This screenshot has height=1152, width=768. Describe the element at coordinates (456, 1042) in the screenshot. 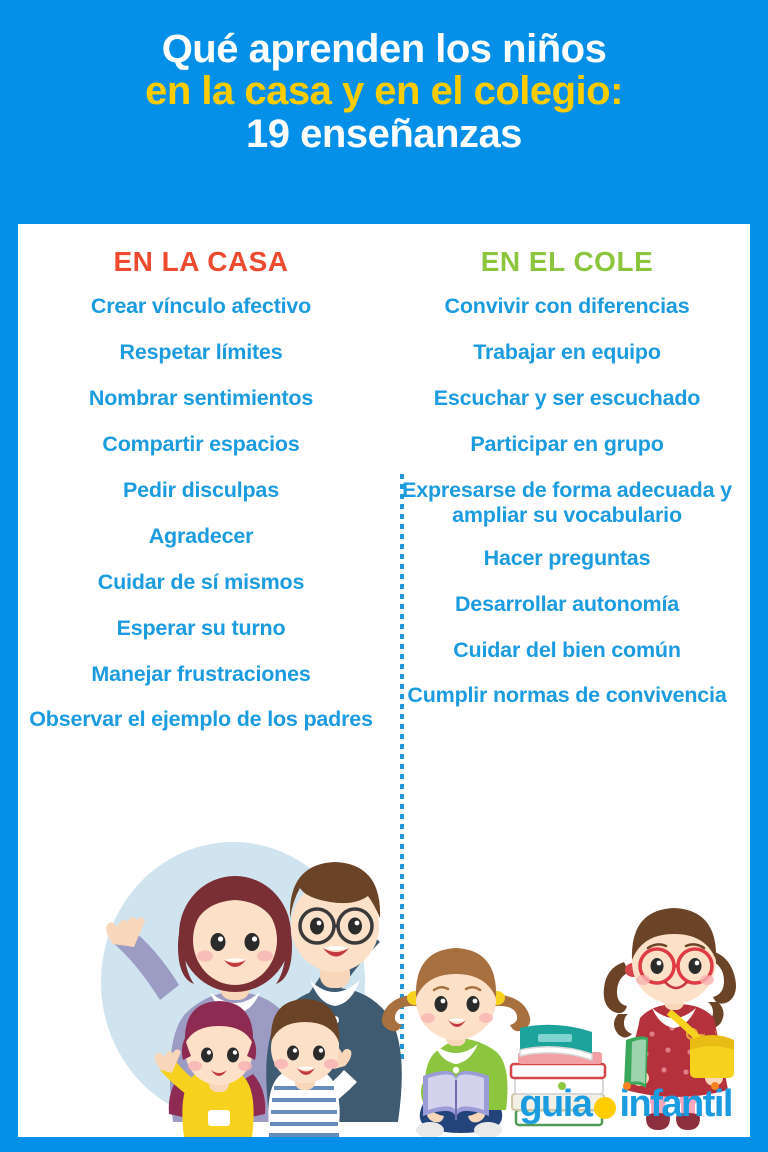

I see `reading-girl-illustration` at that location.